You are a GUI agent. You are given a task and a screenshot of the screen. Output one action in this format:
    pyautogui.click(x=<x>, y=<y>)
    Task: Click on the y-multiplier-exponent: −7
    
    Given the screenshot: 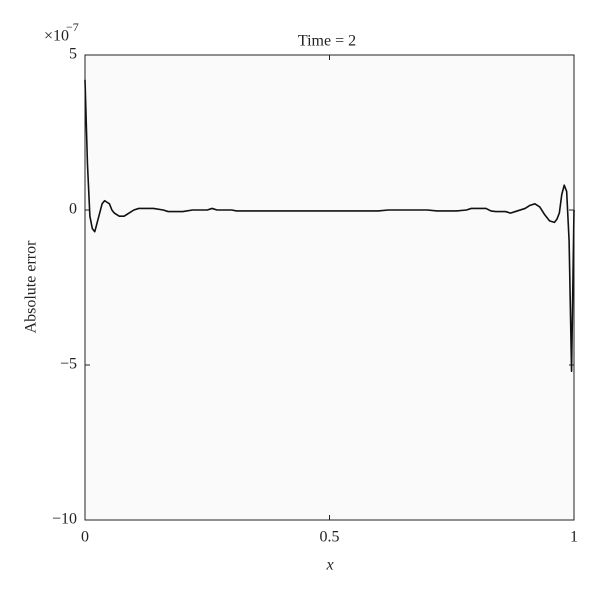 What is the action you would take?
    pyautogui.click(x=72, y=27)
    